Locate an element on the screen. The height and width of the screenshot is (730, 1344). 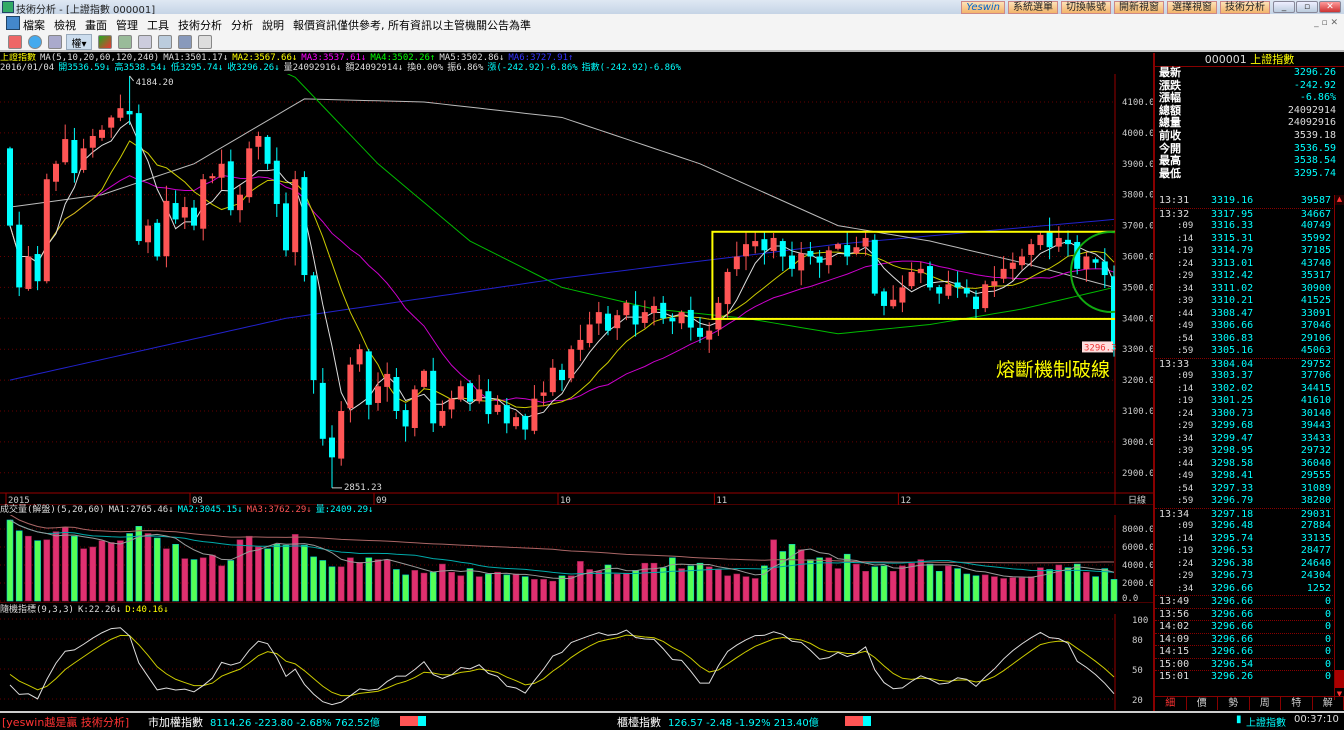
panel-tab: 解 is located at coordinates (1328, 703).